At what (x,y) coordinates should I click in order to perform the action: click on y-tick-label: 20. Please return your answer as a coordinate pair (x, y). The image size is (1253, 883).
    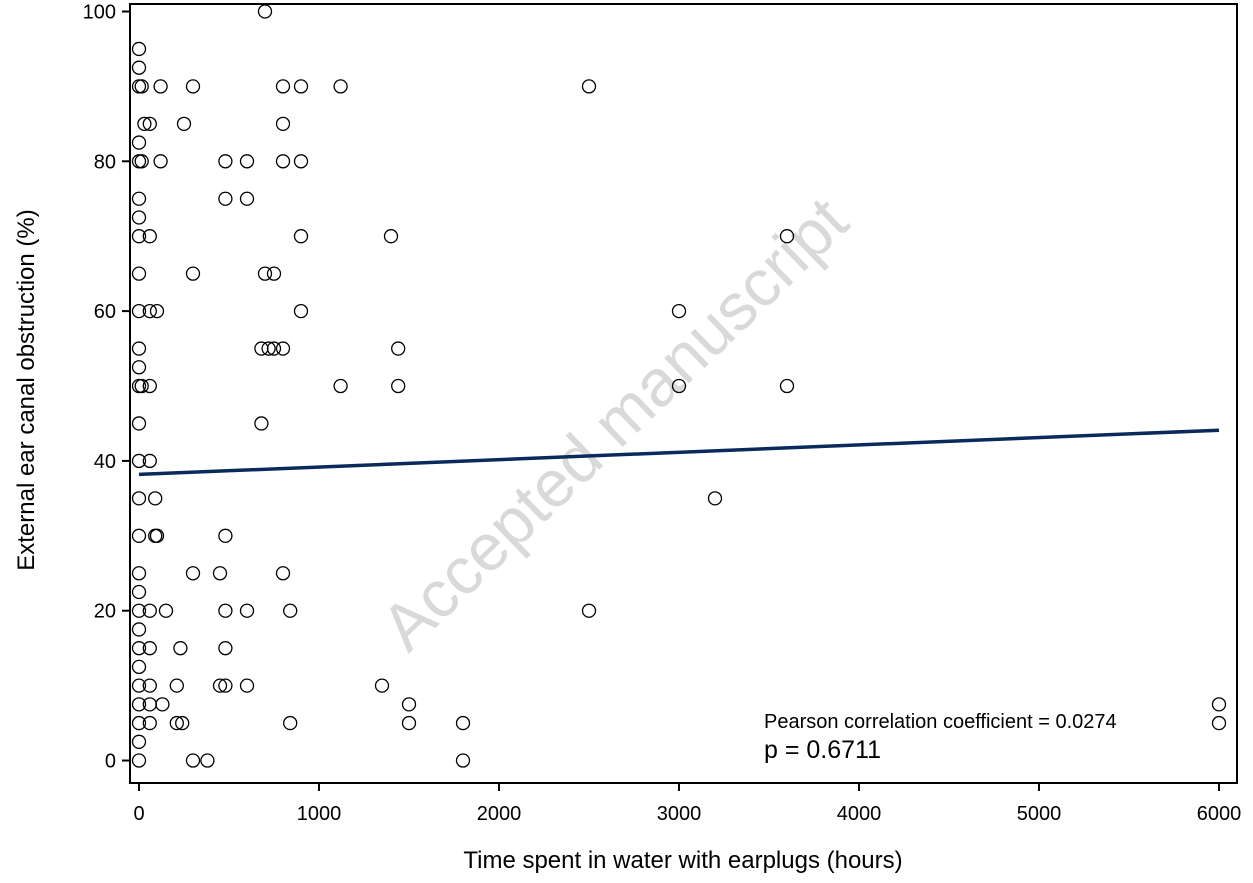
    Looking at the image, I should click on (105, 612).